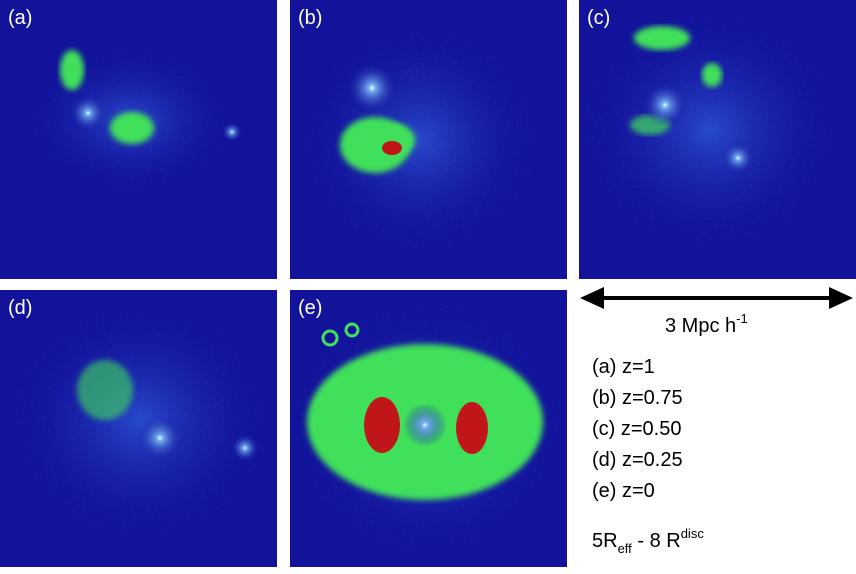 This screenshot has width=856, height=574. I want to click on footnote-sub: eff, so click(625, 548).